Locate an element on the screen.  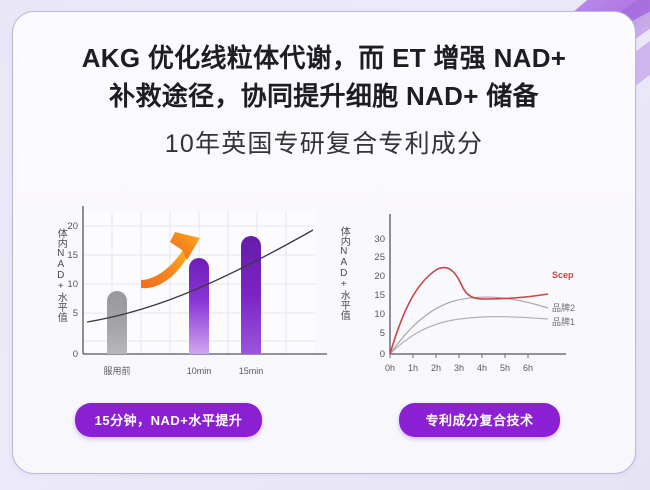
right-x-tick-5h: 5h is located at coordinates (505, 368).